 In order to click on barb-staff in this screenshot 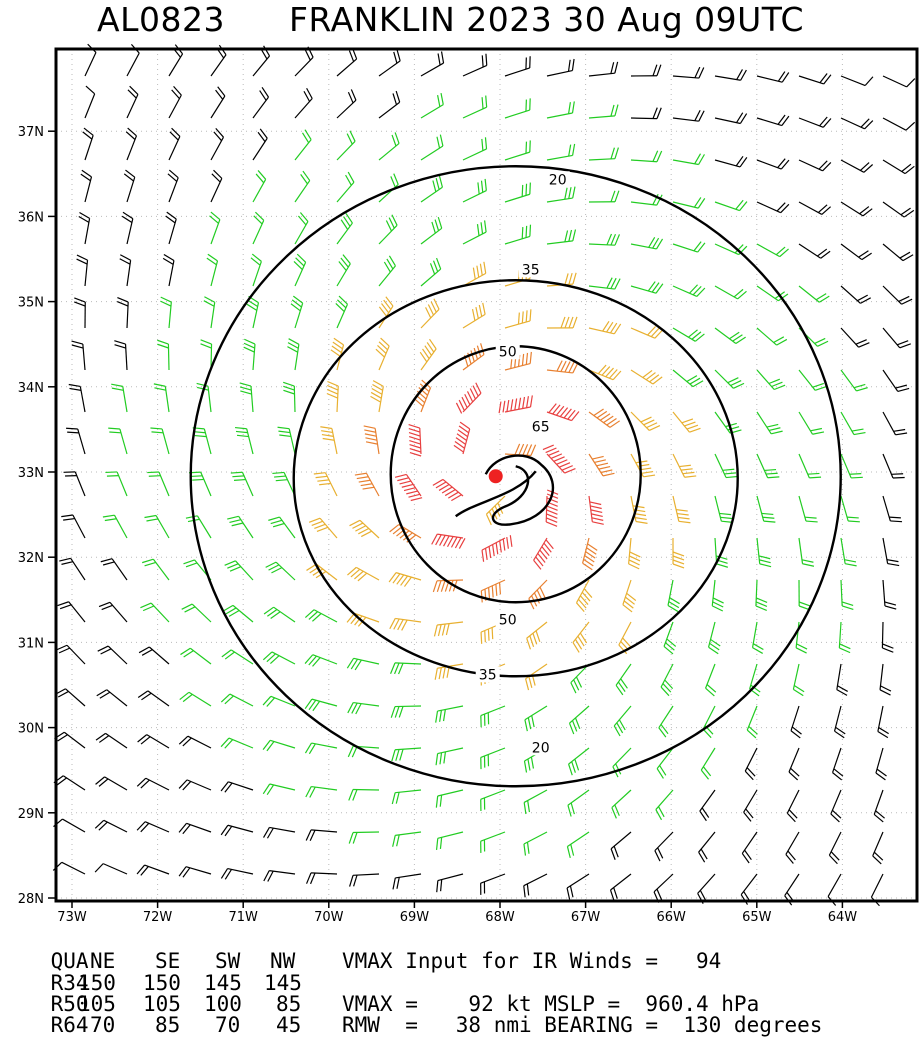, I will do `click(73, 868)`.